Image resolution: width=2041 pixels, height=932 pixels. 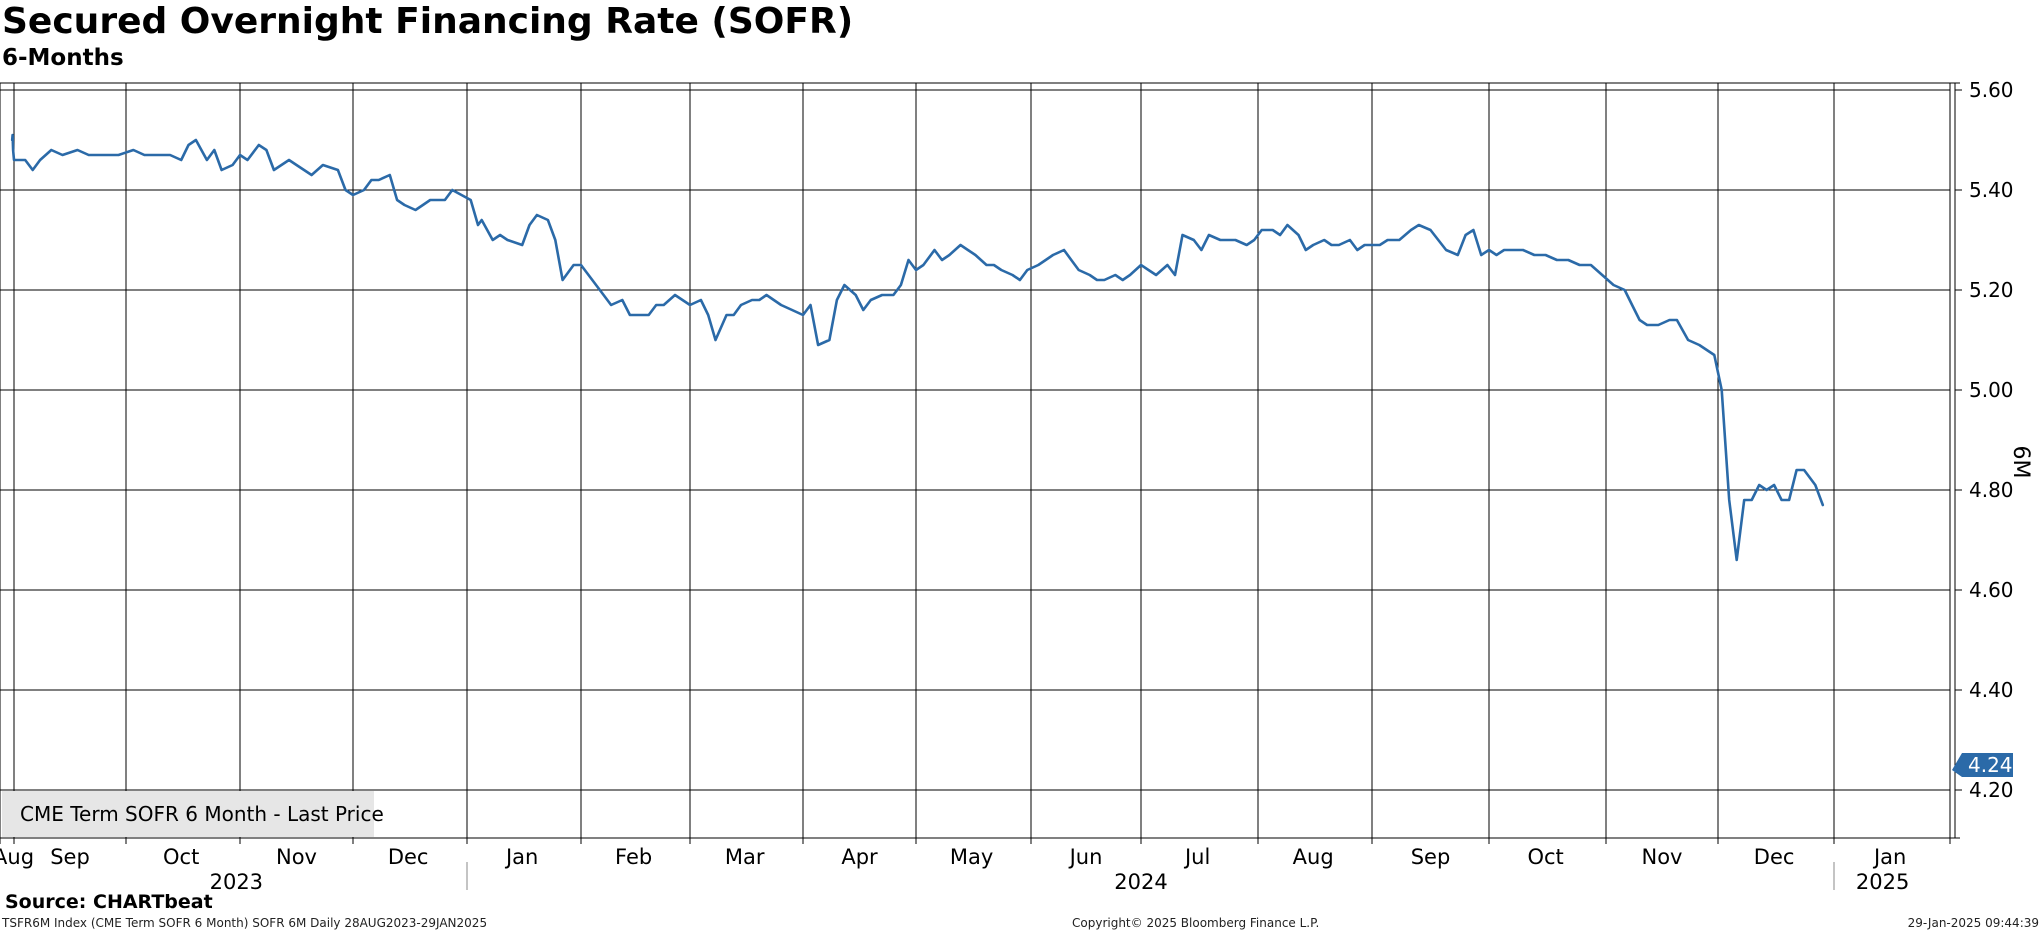 I want to click on copyright-note: Copyright© 2025 Bloomberg Finance L.P., so click(x=1196, y=923).